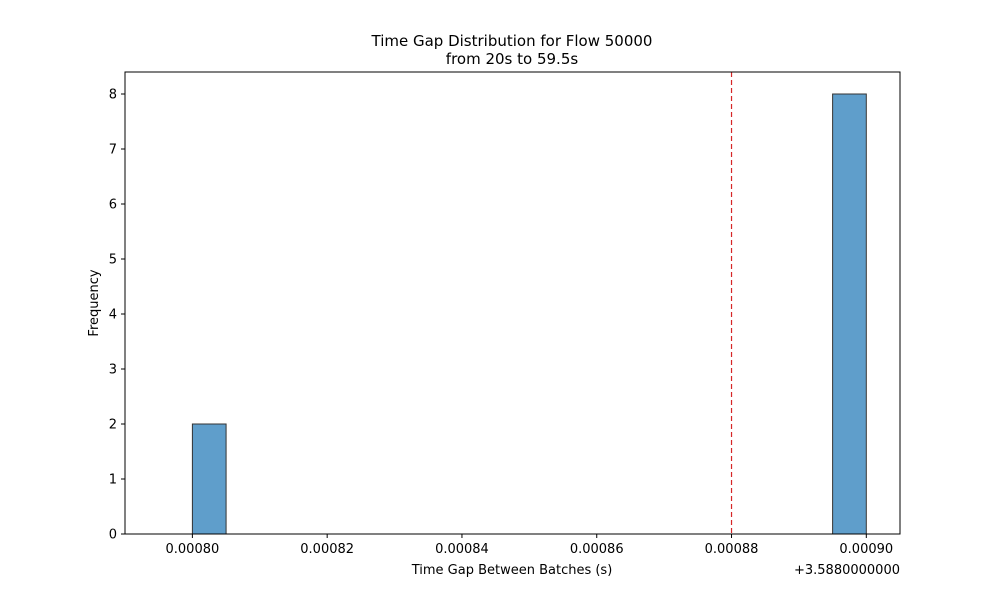 This screenshot has width=1000, height=600. Describe the element at coordinates (847, 570) in the screenshot. I see `x-offset-label: +3.5880000000` at that location.